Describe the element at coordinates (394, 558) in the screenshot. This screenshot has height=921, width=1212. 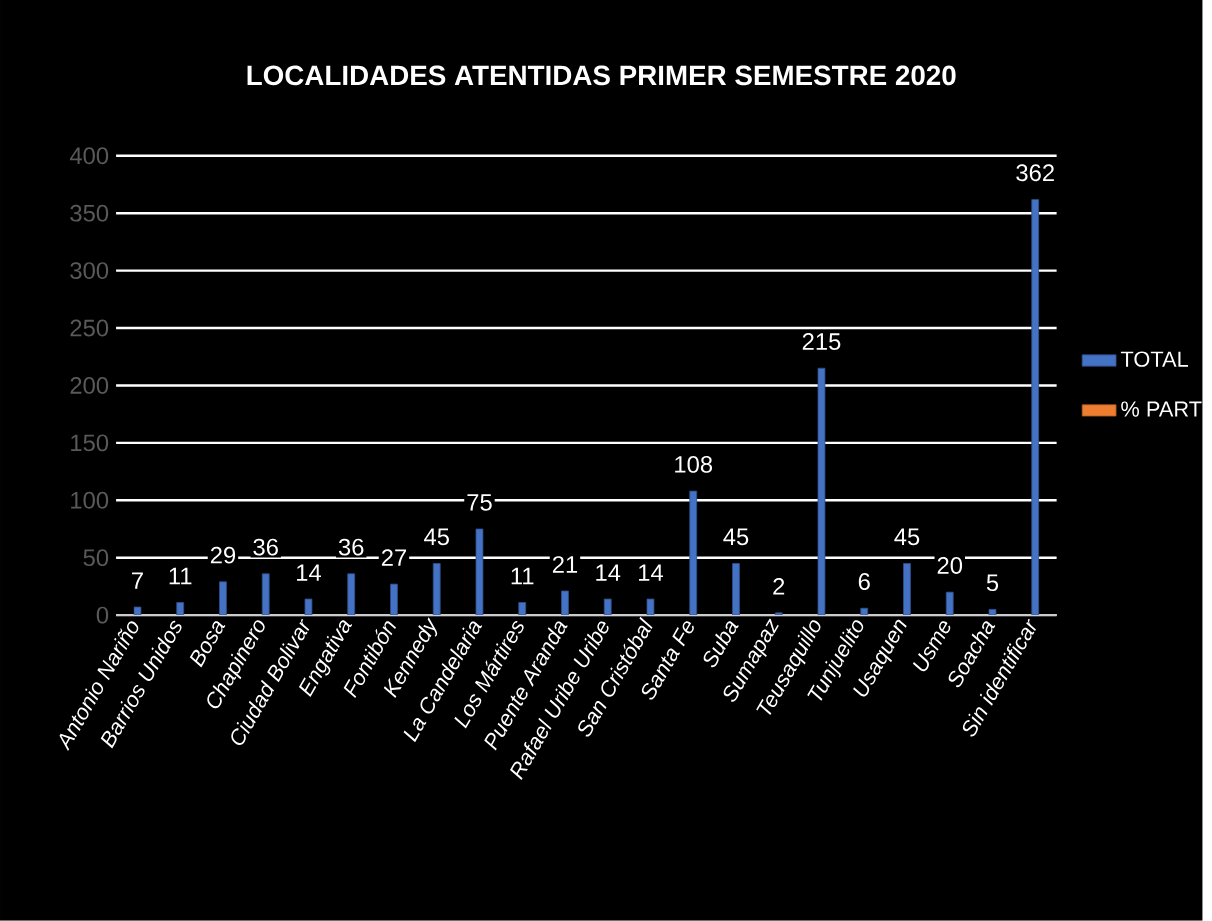
I see `data-label: 27` at that location.